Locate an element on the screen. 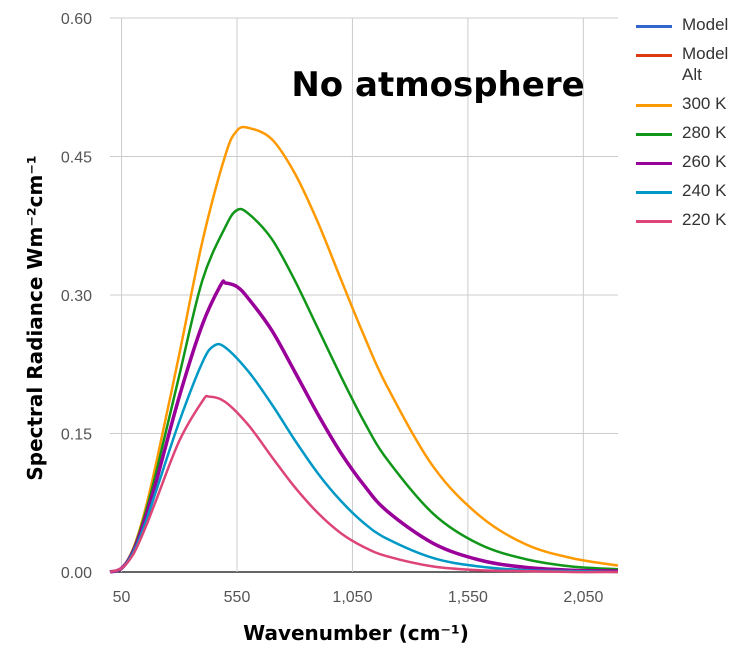 This screenshot has width=748, height=654. y-tick-label: 0.00 is located at coordinates (76, 573).